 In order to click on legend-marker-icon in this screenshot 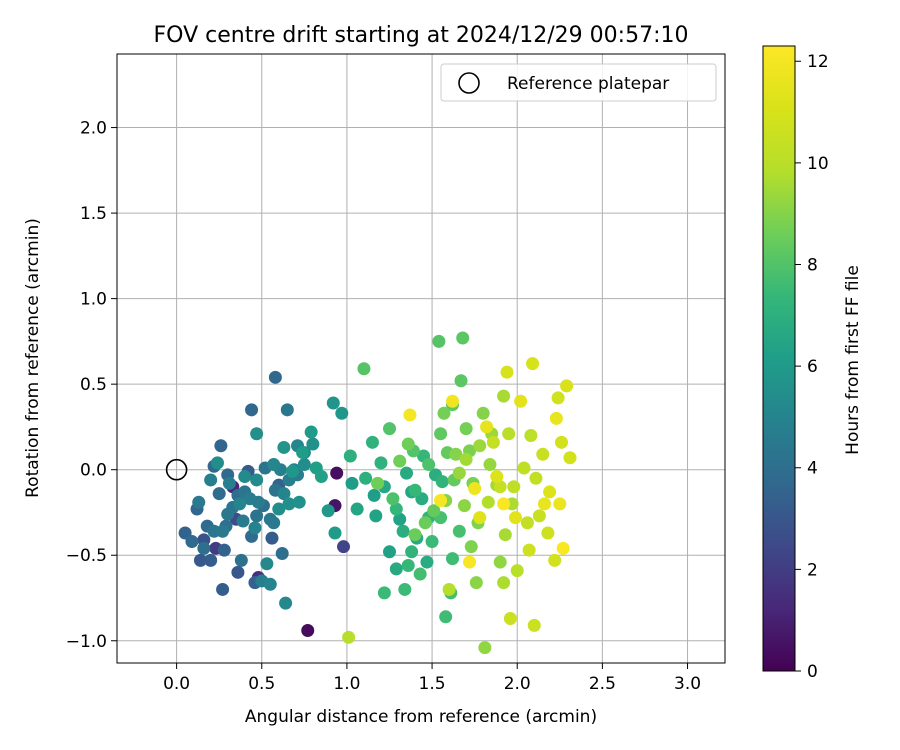, I will do `click(469, 83)`.